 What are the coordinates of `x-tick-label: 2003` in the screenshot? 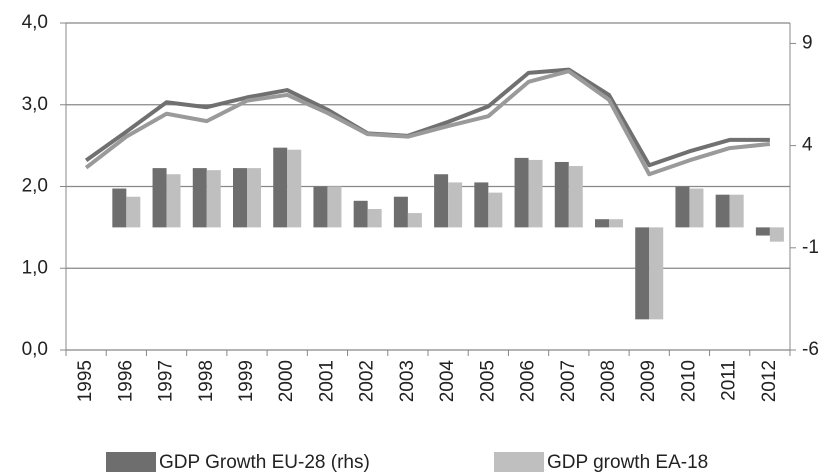 It's located at (407, 381).